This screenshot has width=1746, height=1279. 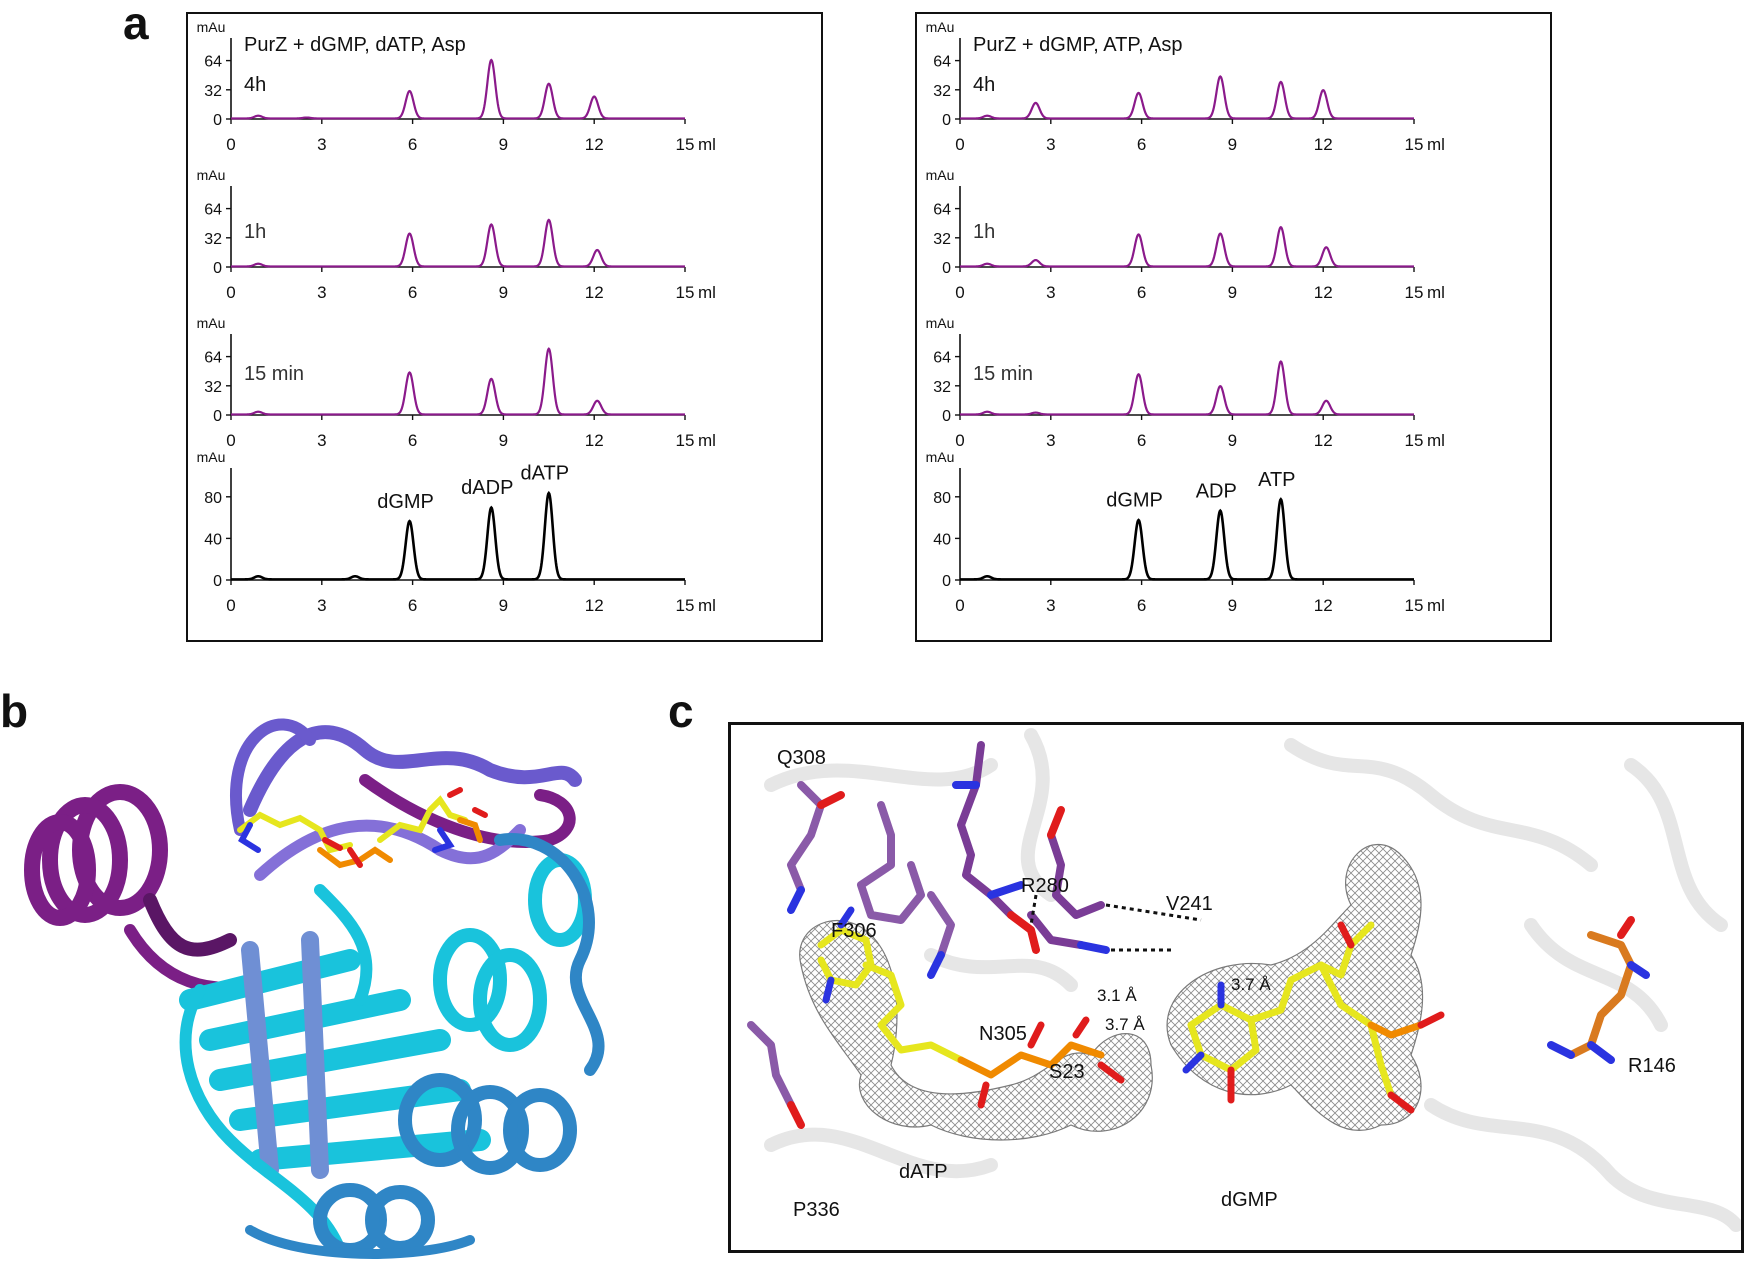 I want to click on peak-label: ATP, so click(x=1276, y=480).